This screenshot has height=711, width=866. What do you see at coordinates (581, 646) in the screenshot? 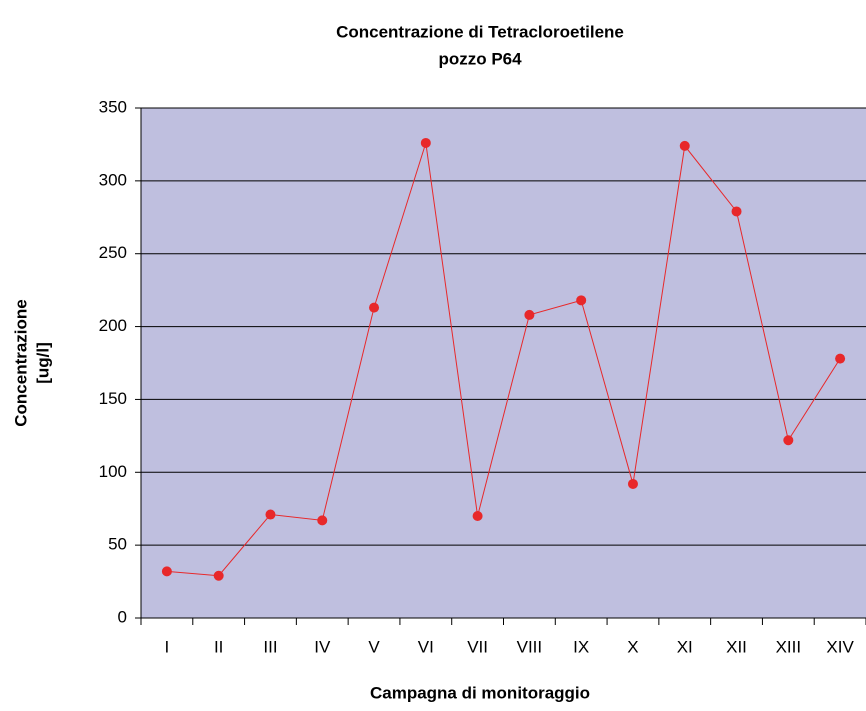
I see `x-tick-label: IX` at bounding box center [581, 646].